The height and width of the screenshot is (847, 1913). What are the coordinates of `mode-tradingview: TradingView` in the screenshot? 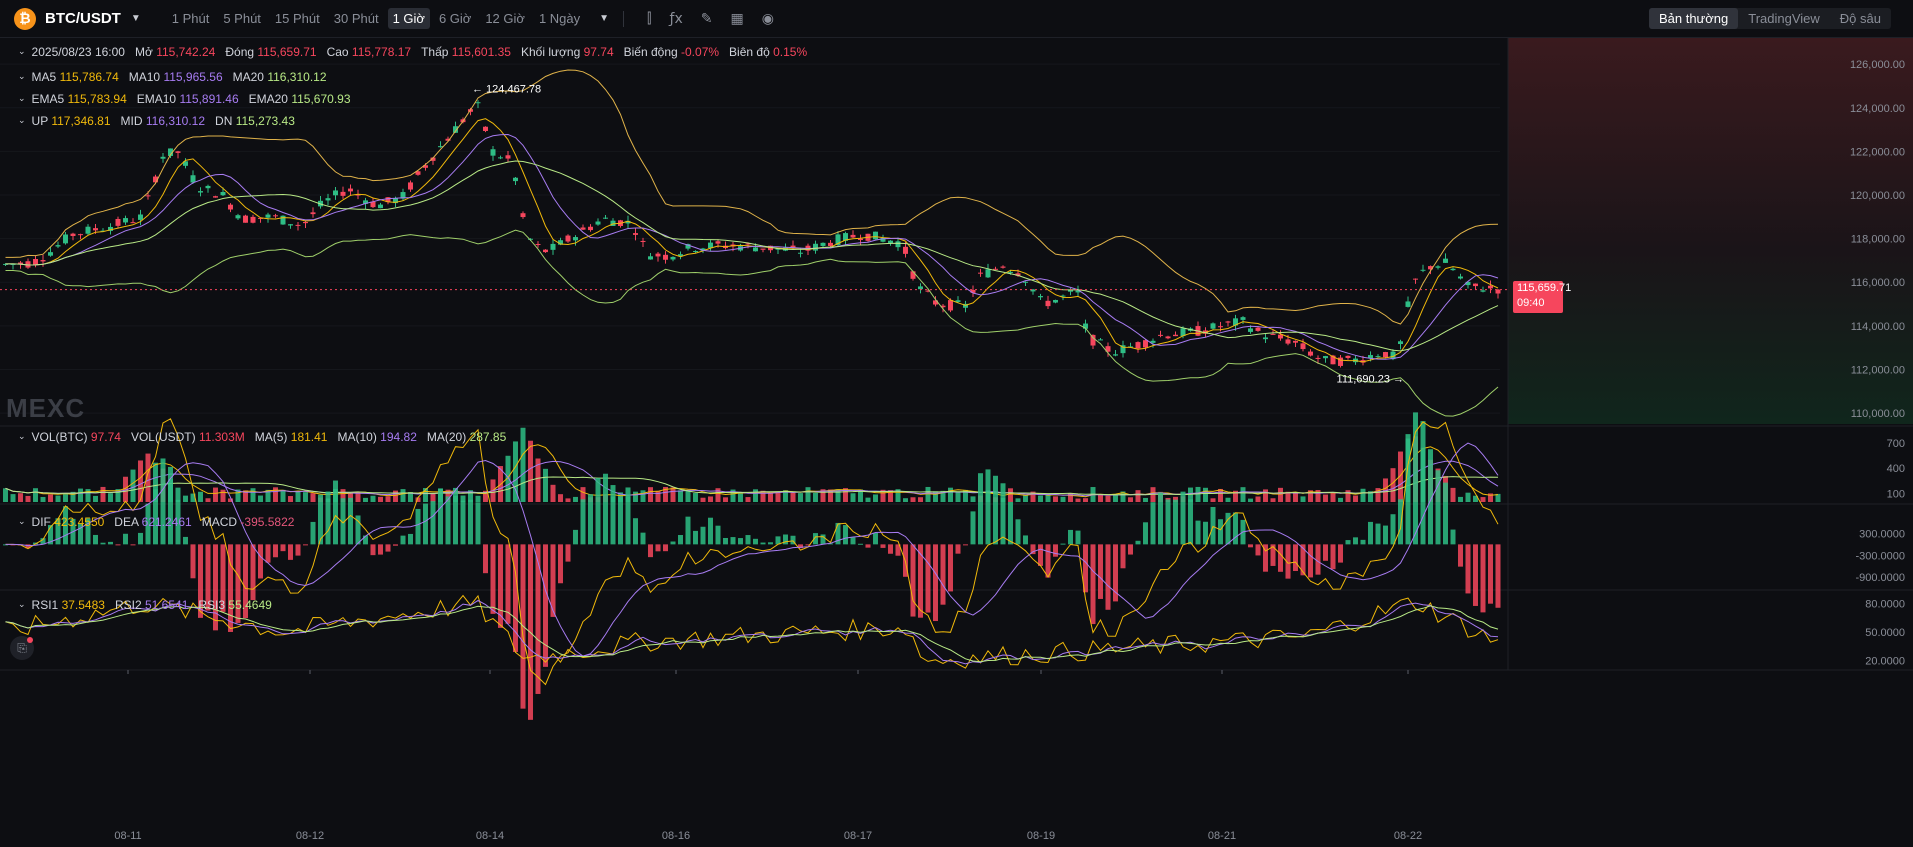 It's located at (1784, 18).